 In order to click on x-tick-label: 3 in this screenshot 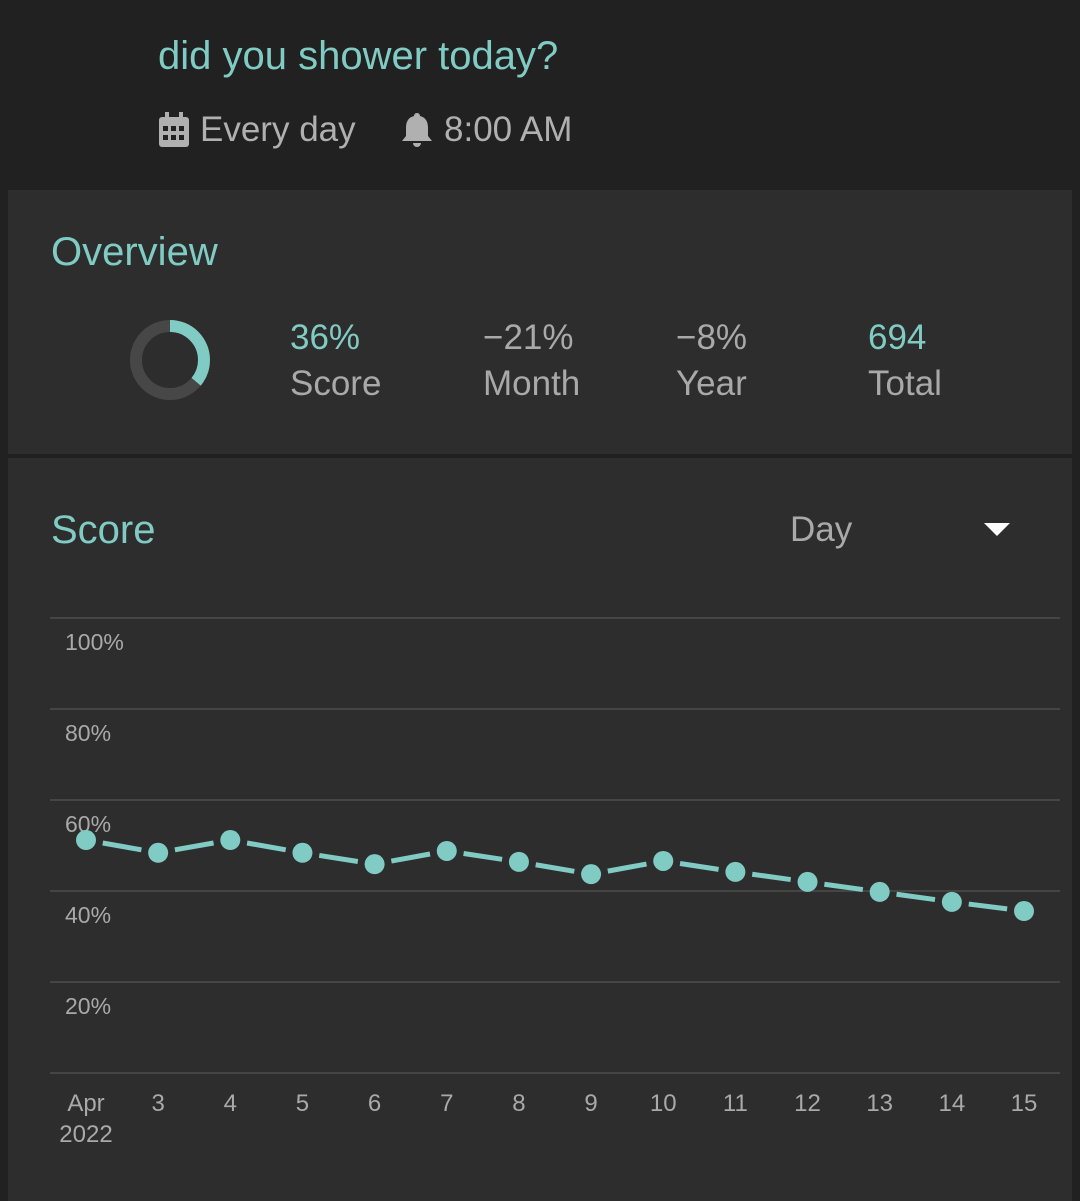, I will do `click(157, 1103)`.